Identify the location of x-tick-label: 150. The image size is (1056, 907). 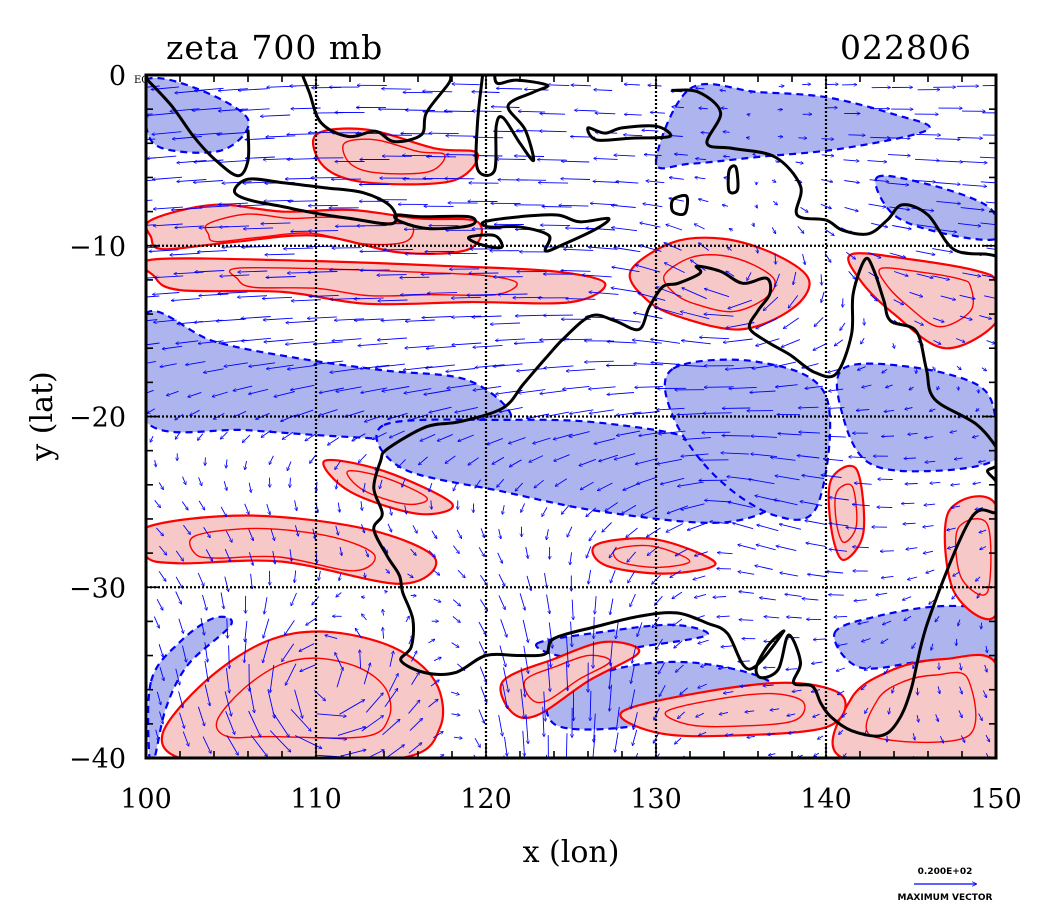
(996, 799).